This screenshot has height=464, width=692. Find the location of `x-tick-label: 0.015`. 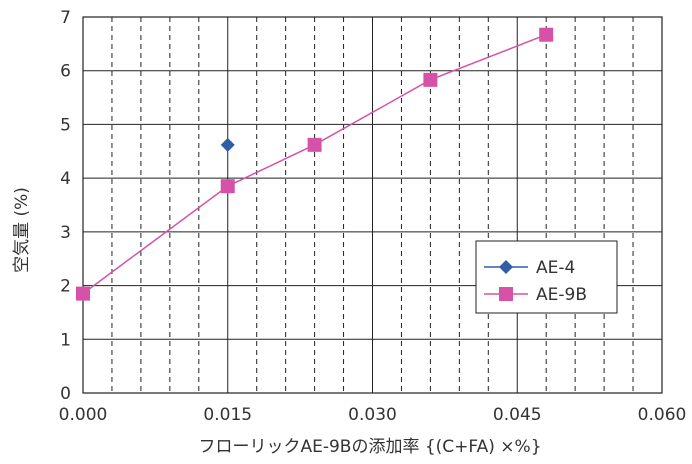

x-tick-label: 0.015 is located at coordinates (227, 415).